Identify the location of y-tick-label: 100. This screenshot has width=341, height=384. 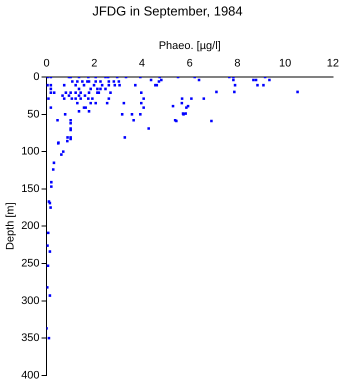
(30, 152).